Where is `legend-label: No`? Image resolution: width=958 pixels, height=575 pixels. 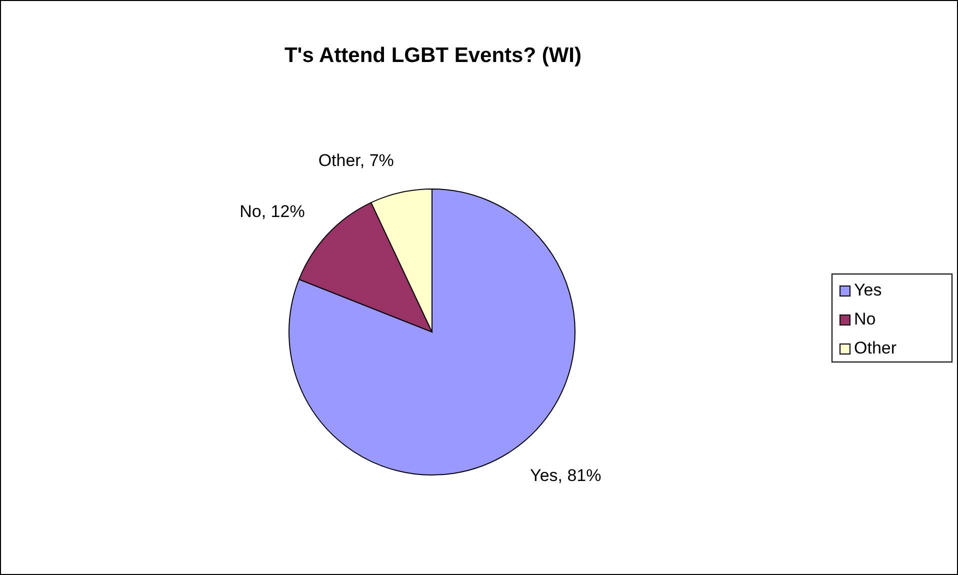
legend-label: No is located at coordinates (865, 318).